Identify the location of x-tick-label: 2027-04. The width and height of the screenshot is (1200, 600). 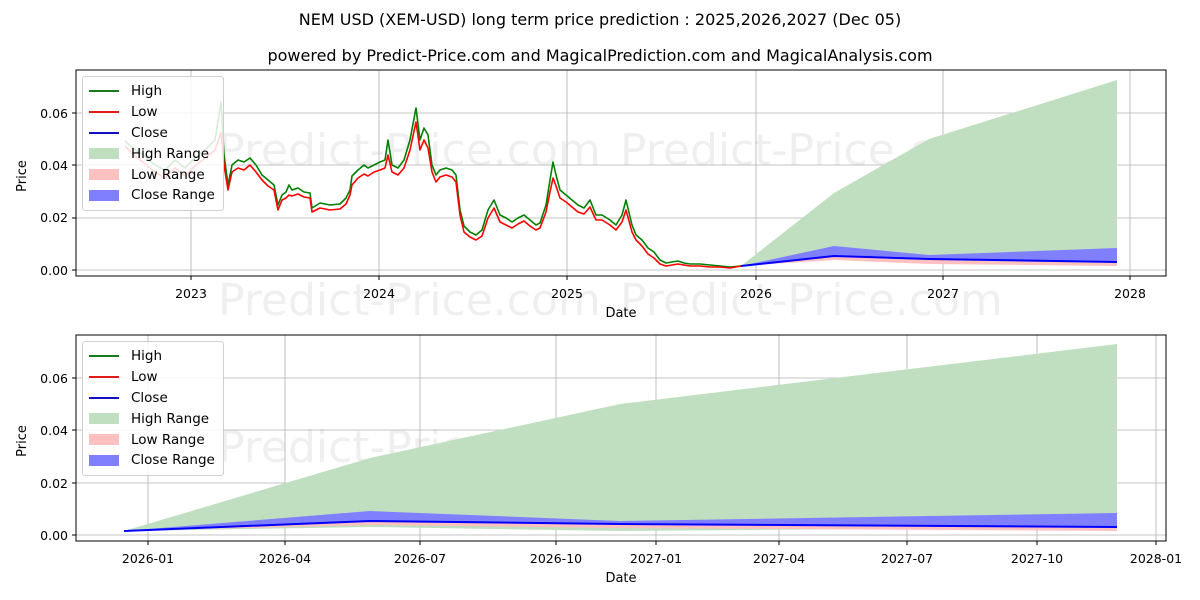
(779, 558).